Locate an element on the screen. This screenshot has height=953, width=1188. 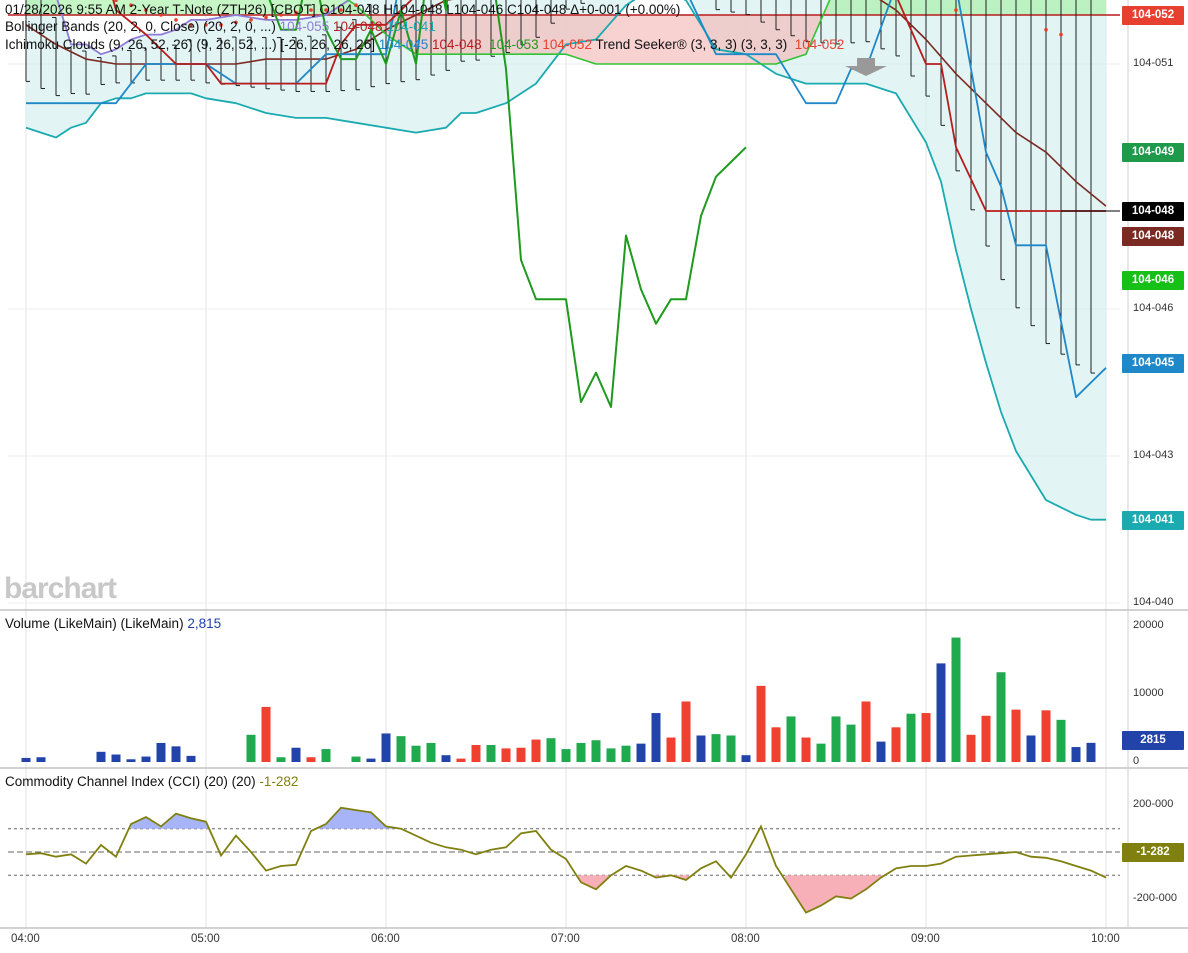
cci-value: -1-282 is located at coordinates (279, 781).